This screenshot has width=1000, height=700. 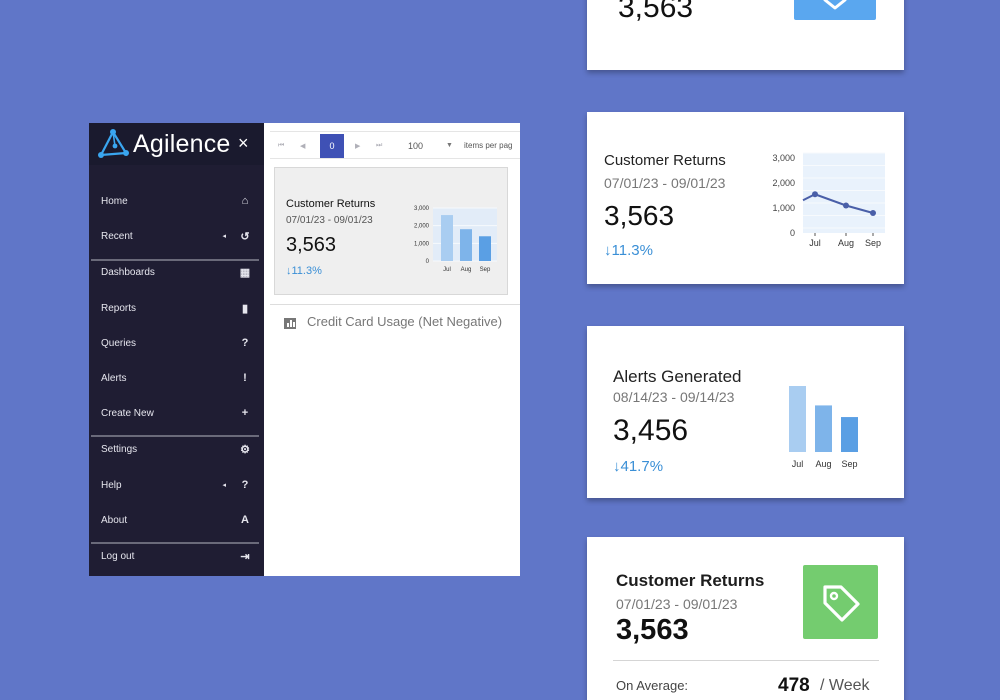 What do you see at coordinates (674, 397) in the screenshot?
I see `card-date-range: 08/14/23 - 09/14/23` at bounding box center [674, 397].